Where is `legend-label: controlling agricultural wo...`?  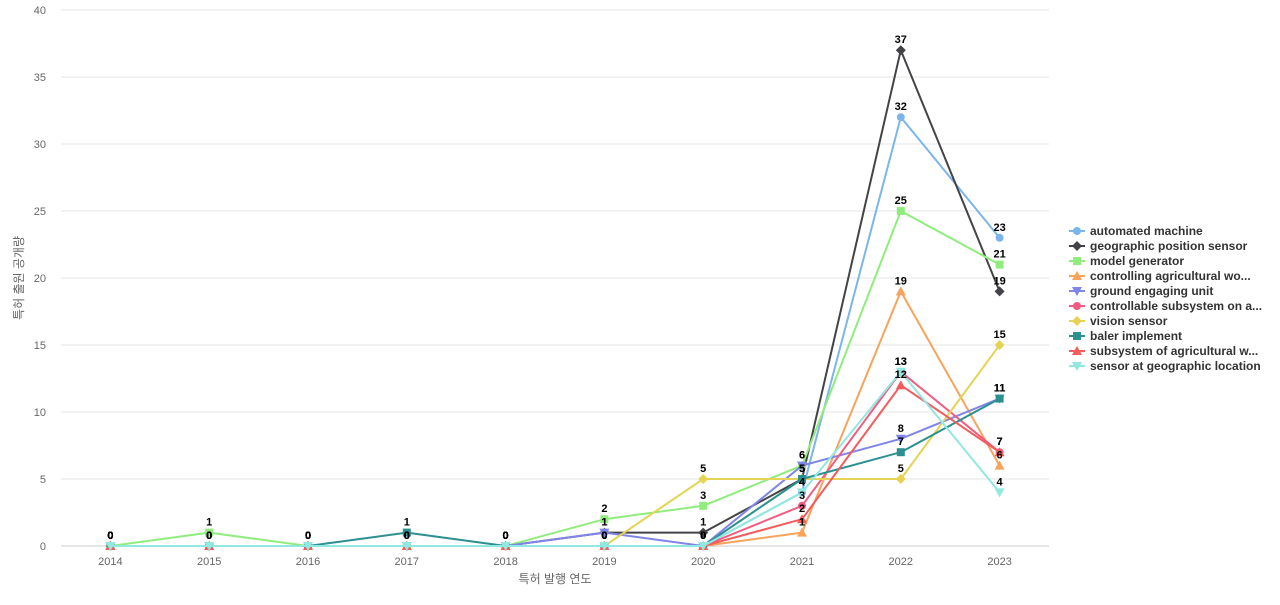 legend-label: controlling agricultural wo... is located at coordinates (1170, 276).